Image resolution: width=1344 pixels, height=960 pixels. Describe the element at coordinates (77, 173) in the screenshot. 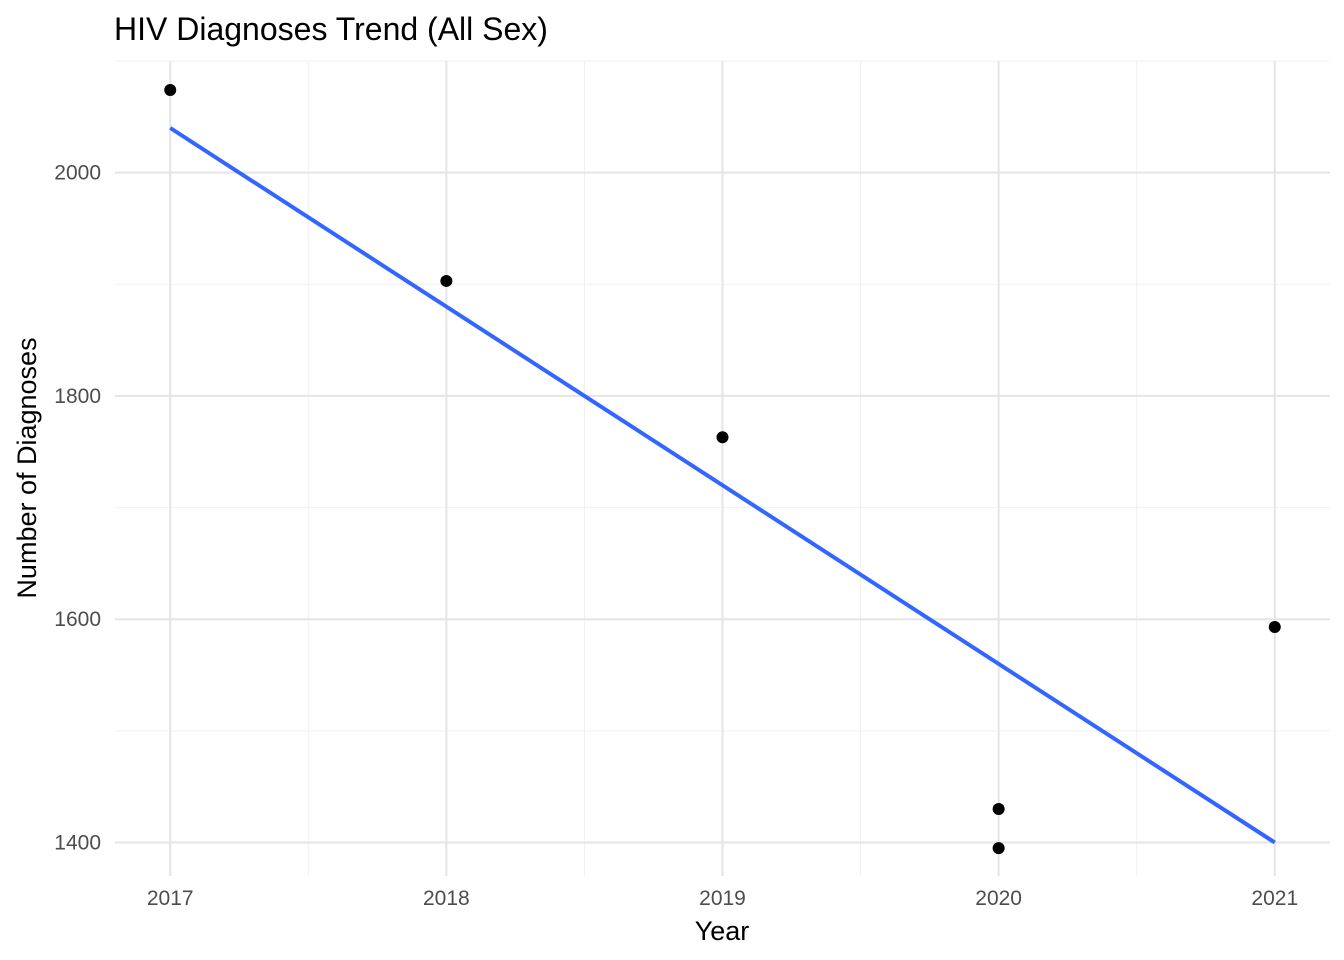

I see `y-tick-label: 2000` at that location.